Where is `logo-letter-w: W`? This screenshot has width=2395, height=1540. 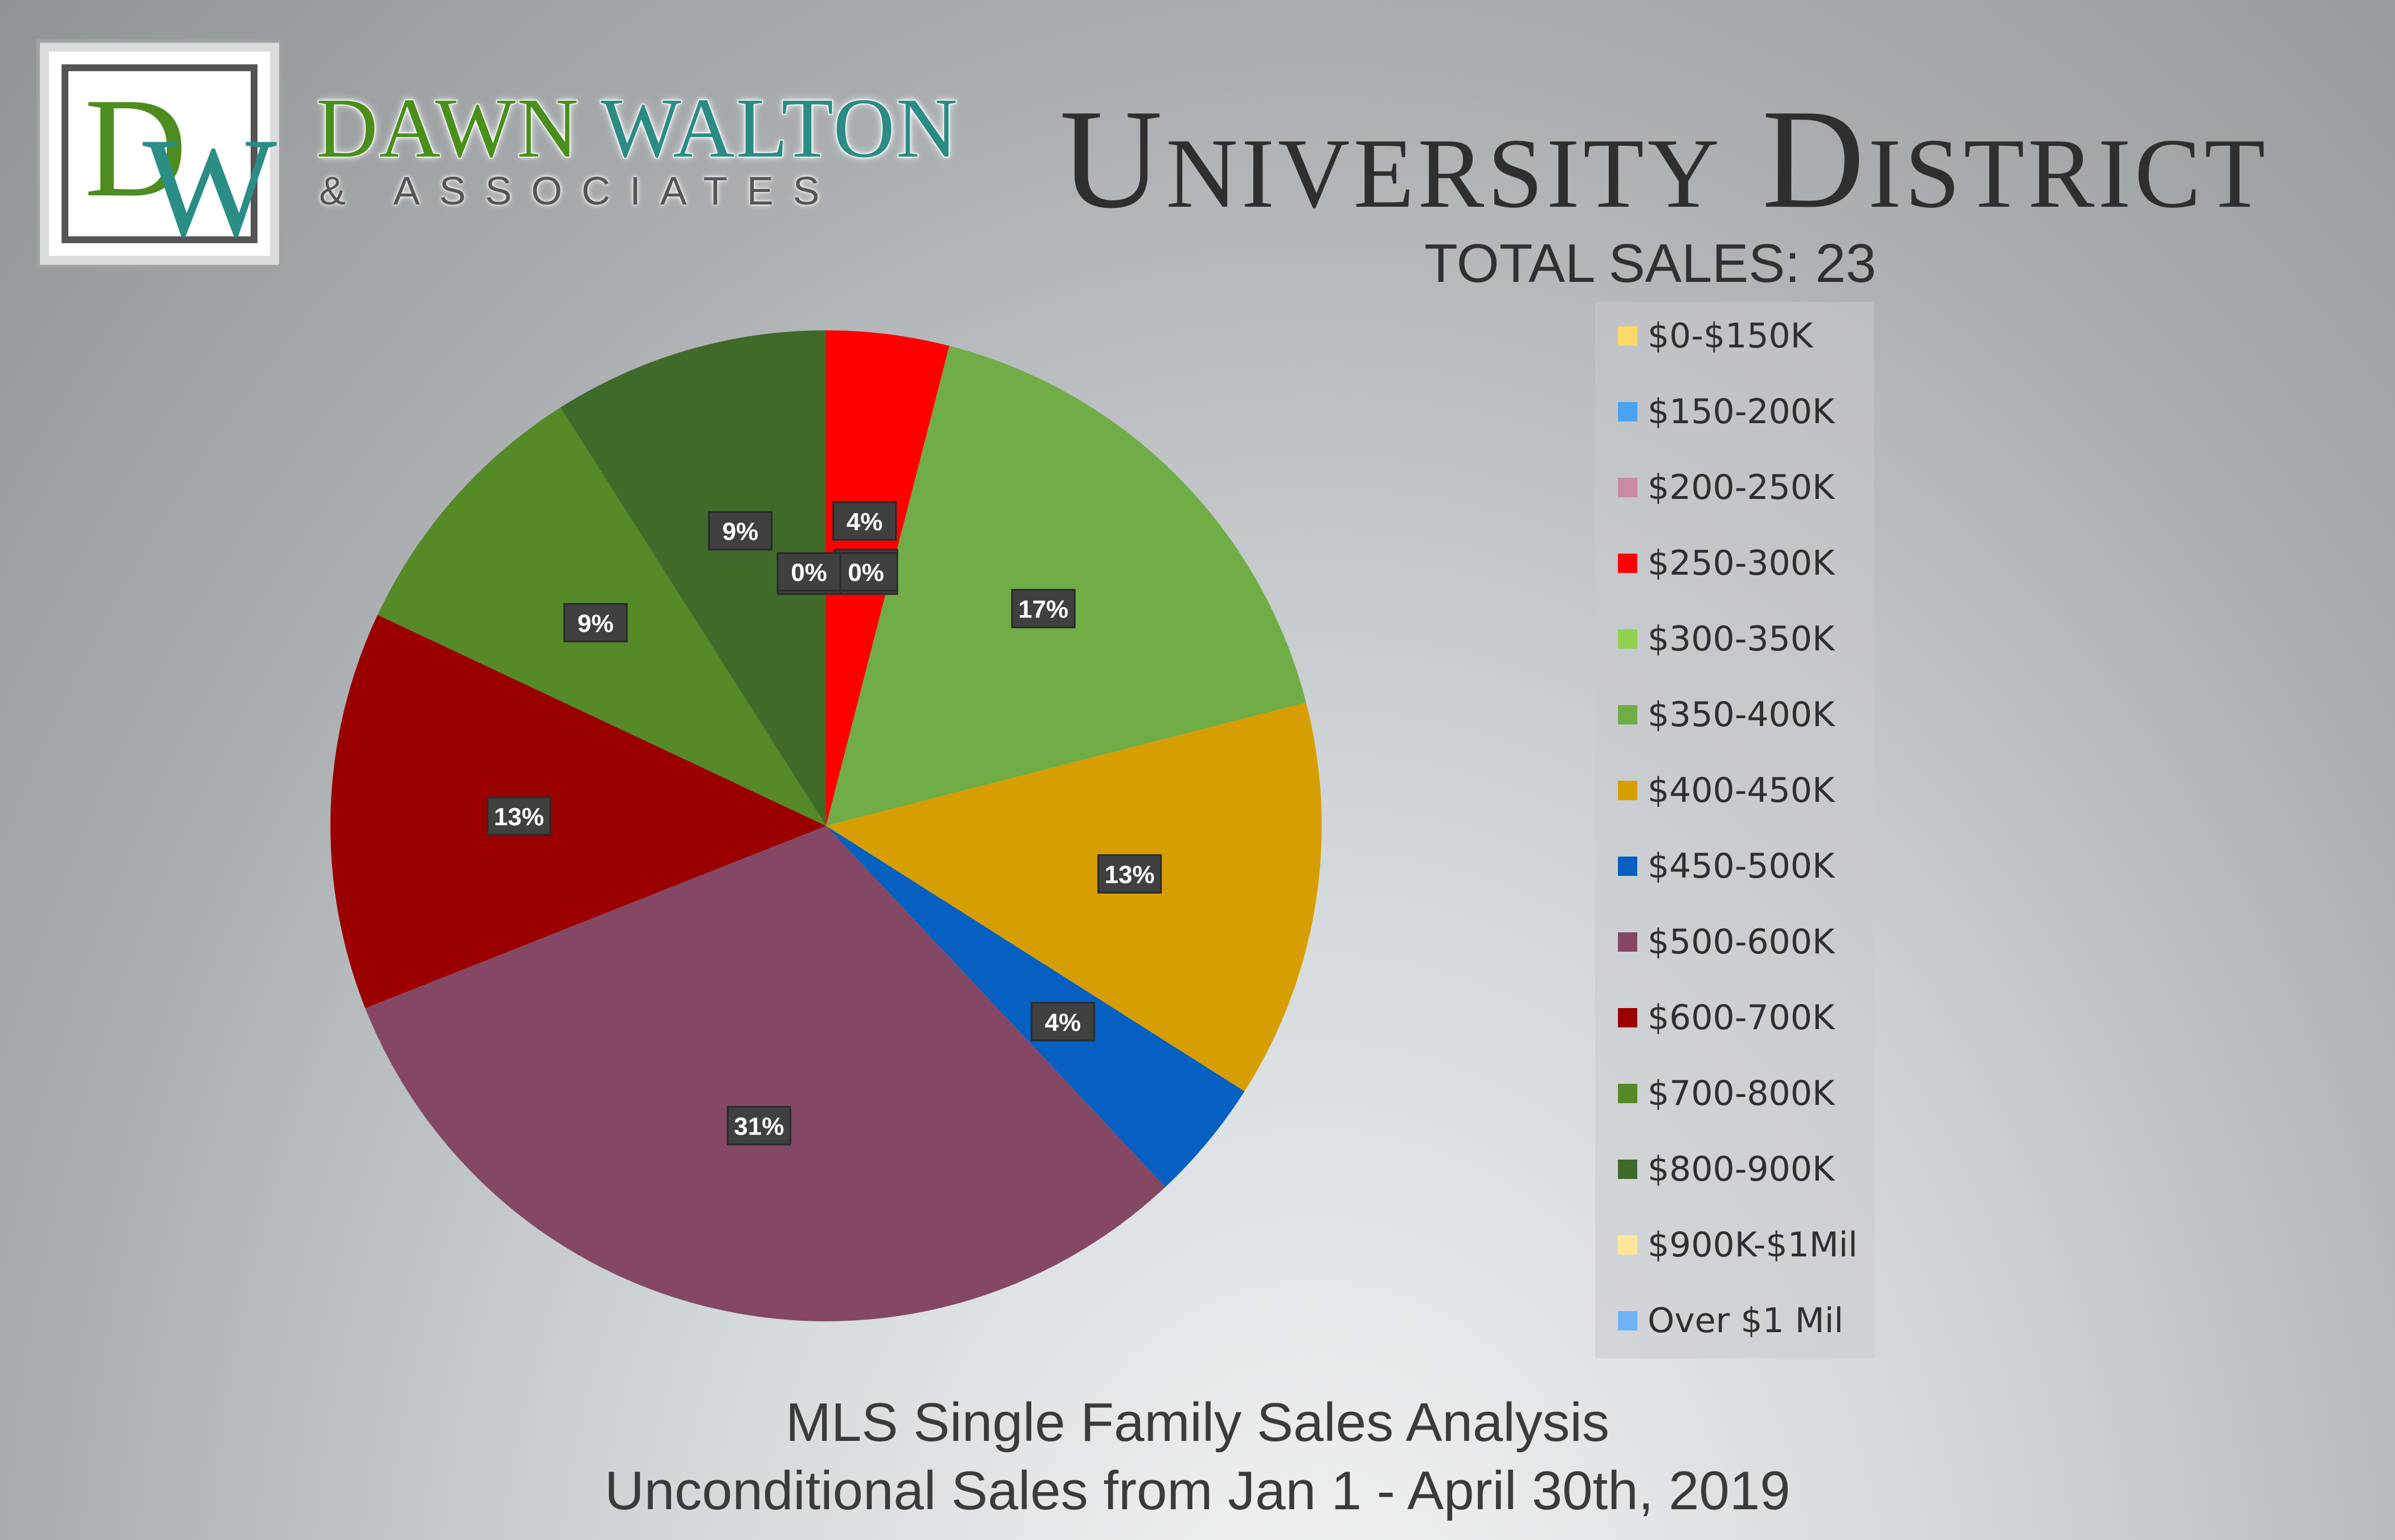 logo-letter-w: W is located at coordinates (209, 188).